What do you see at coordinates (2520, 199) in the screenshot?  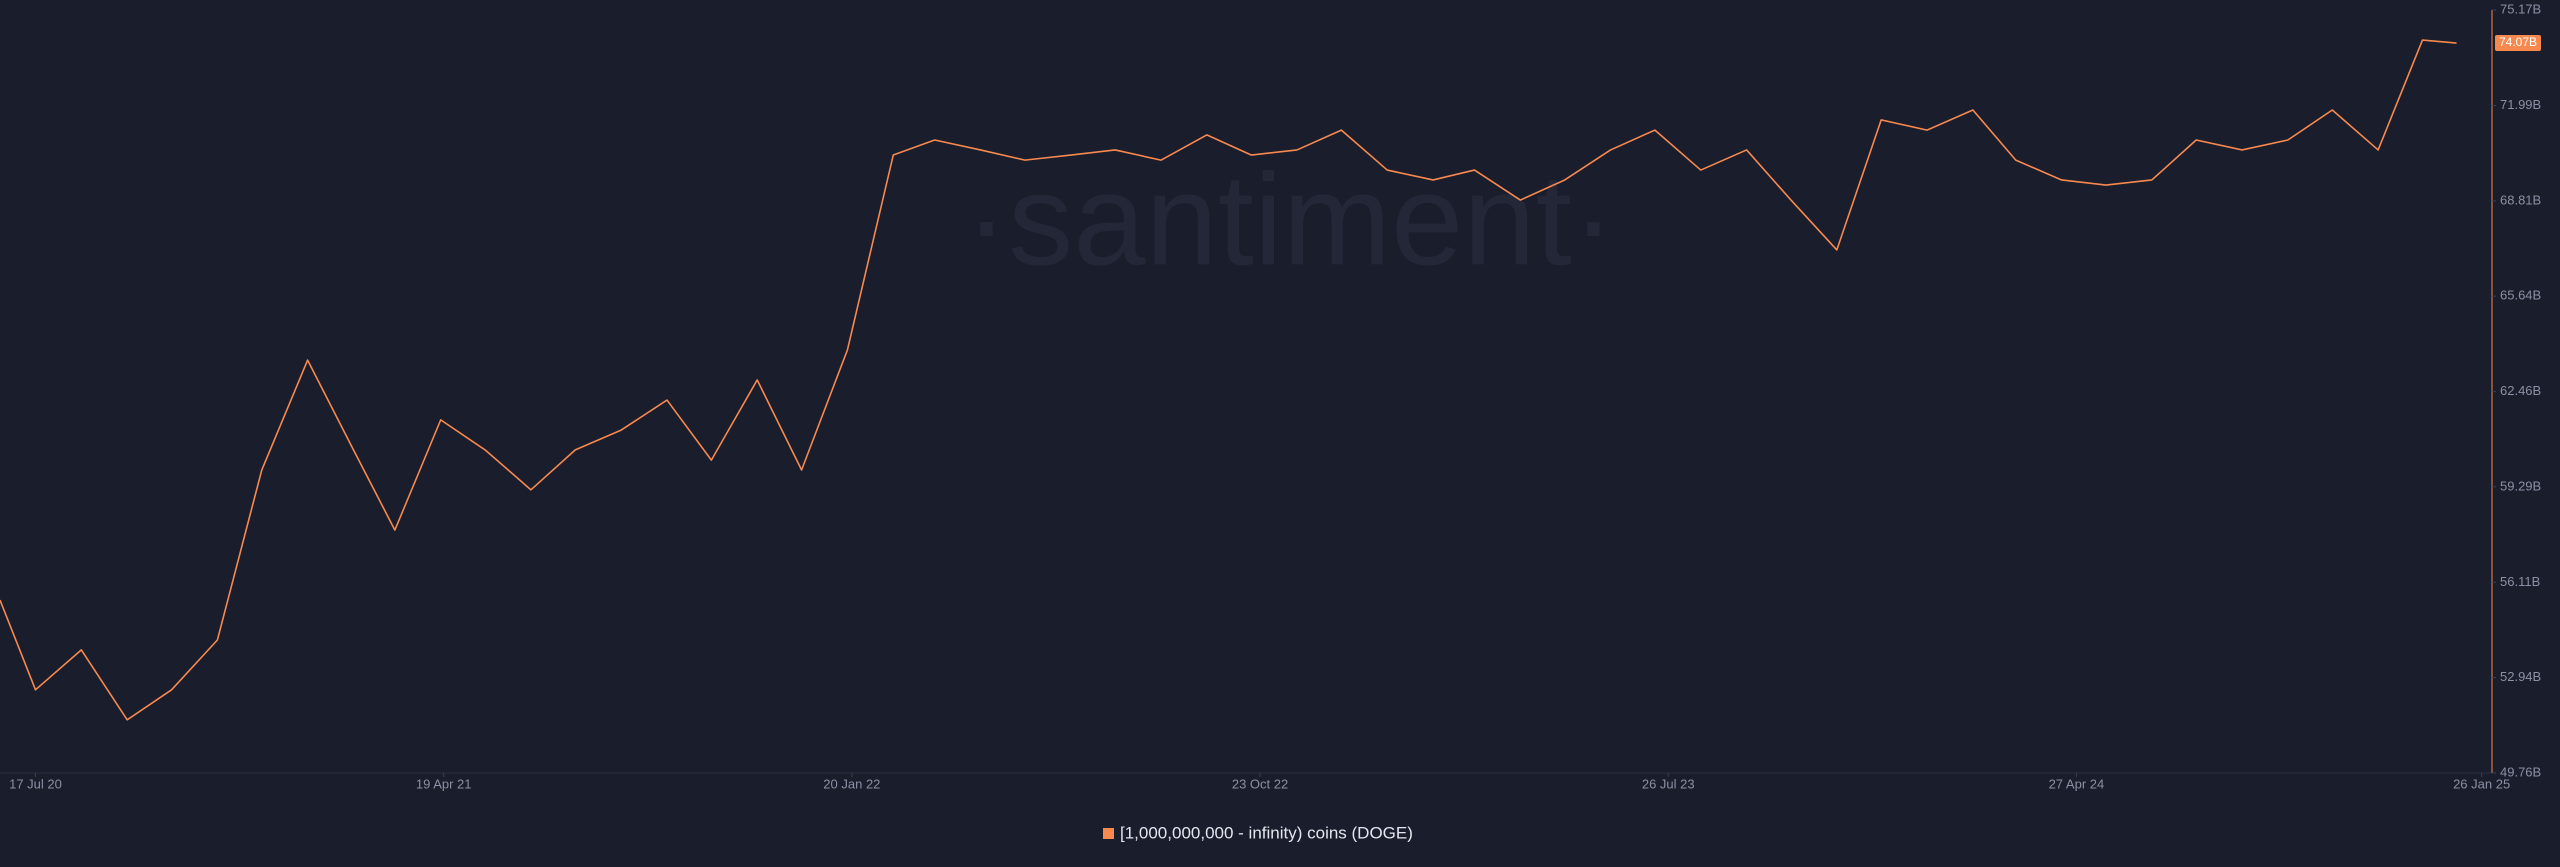 I see `y-tick-label: 68.81B` at bounding box center [2520, 199].